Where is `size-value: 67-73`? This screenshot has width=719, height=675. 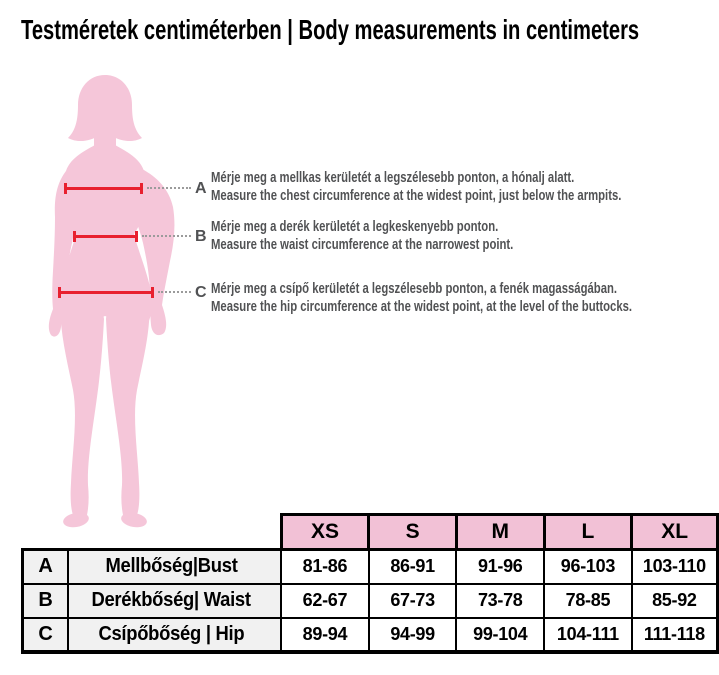
size-value: 67-73 is located at coordinates (412, 600).